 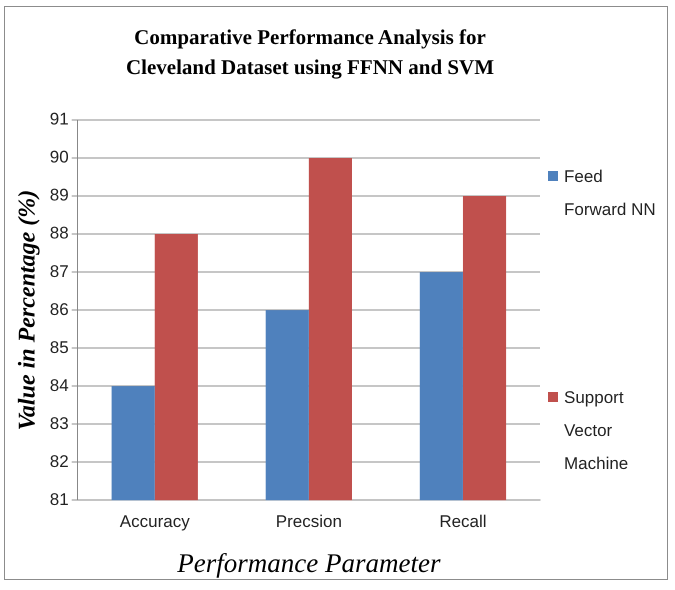 What do you see at coordinates (308, 563) in the screenshot?
I see `x-axis-title: Performance Parameter` at bounding box center [308, 563].